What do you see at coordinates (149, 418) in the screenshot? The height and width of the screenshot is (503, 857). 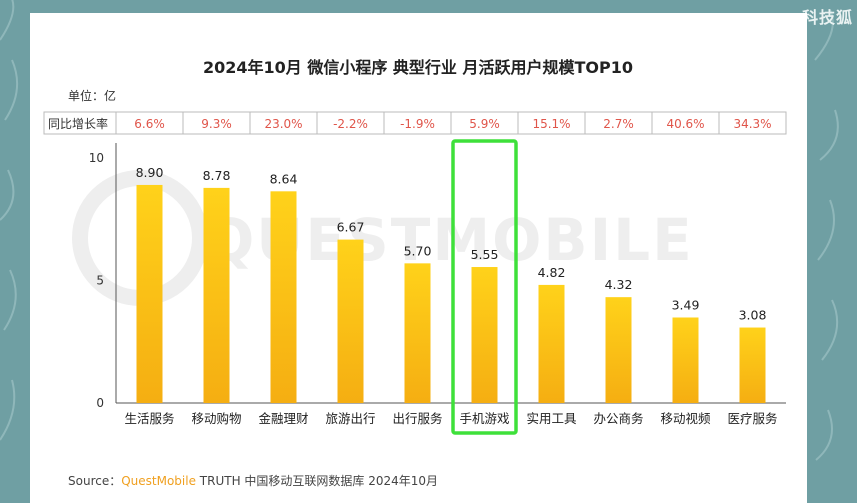 I see `x-tick-label: 生活服务` at bounding box center [149, 418].